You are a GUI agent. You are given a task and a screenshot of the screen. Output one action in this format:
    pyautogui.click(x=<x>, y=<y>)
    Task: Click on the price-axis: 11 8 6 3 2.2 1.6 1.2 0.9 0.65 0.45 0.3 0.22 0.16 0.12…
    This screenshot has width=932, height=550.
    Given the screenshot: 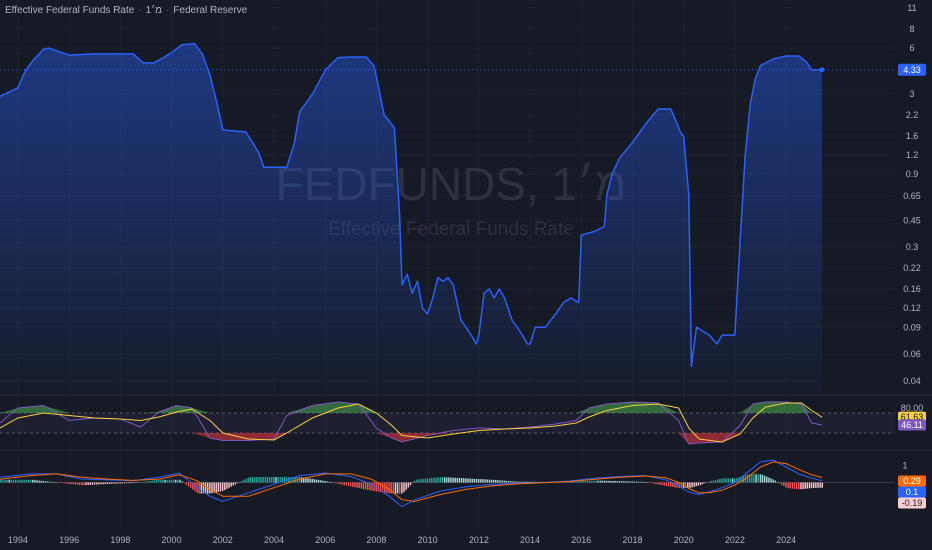 What is the action you would take?
    pyautogui.click(x=912, y=256)
    